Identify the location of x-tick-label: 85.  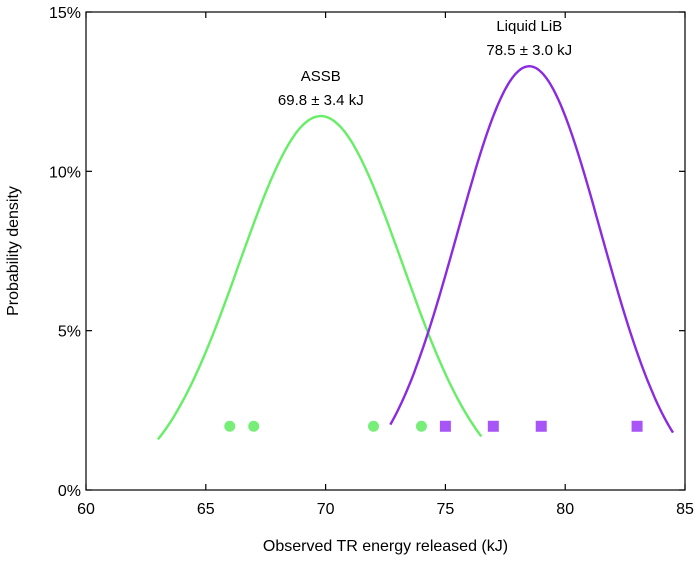
(685, 509).